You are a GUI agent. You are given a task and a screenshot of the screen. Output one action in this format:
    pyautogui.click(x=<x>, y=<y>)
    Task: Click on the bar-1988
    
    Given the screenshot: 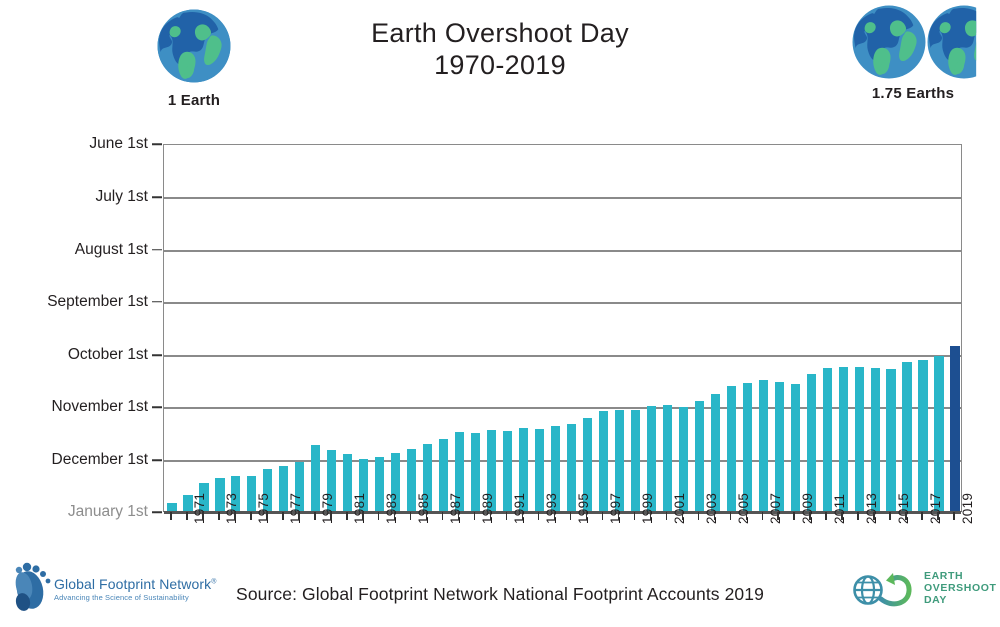 What is the action you would take?
    pyautogui.click(x=460, y=471)
    